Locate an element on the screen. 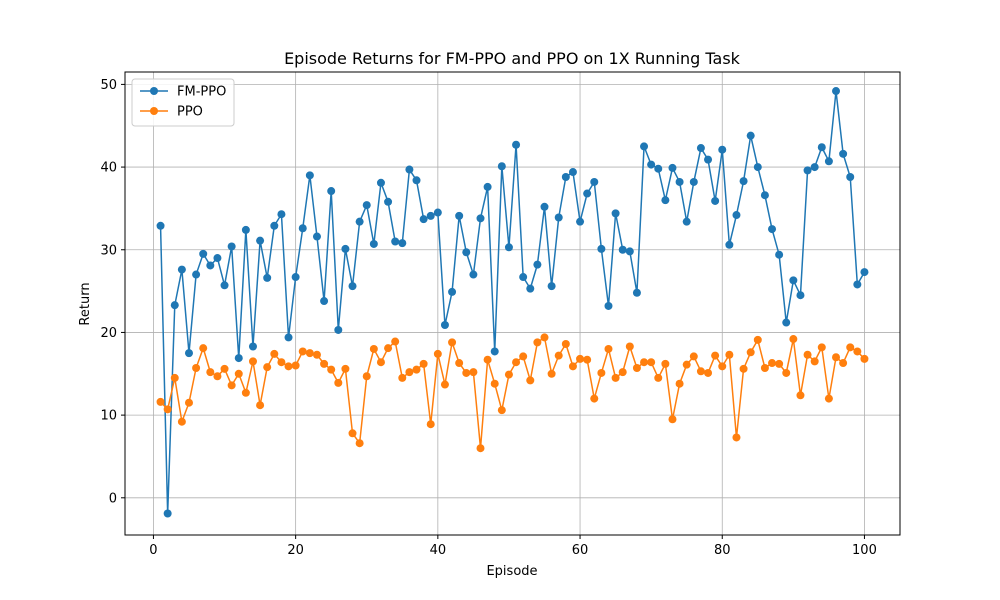 Image resolution: width=1000 pixels, height=600 pixels. x-tick-label: 40 is located at coordinates (438, 550).